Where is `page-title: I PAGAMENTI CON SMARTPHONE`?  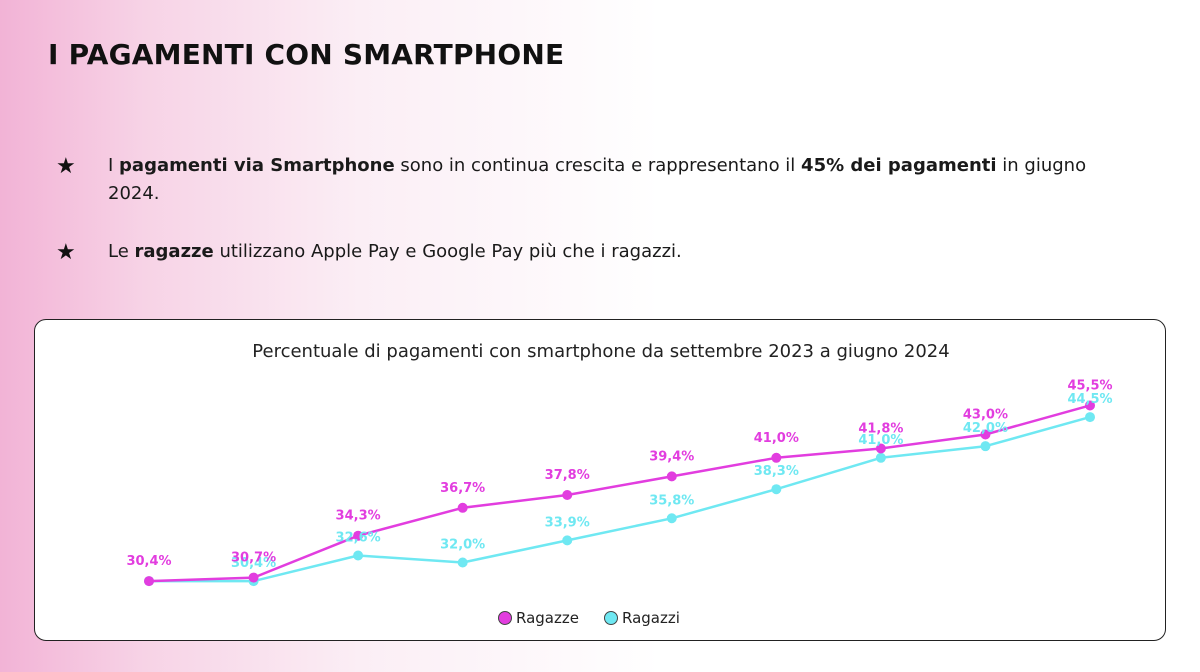 page-title: I PAGAMENTI CON SMARTPHONE is located at coordinates (306, 54).